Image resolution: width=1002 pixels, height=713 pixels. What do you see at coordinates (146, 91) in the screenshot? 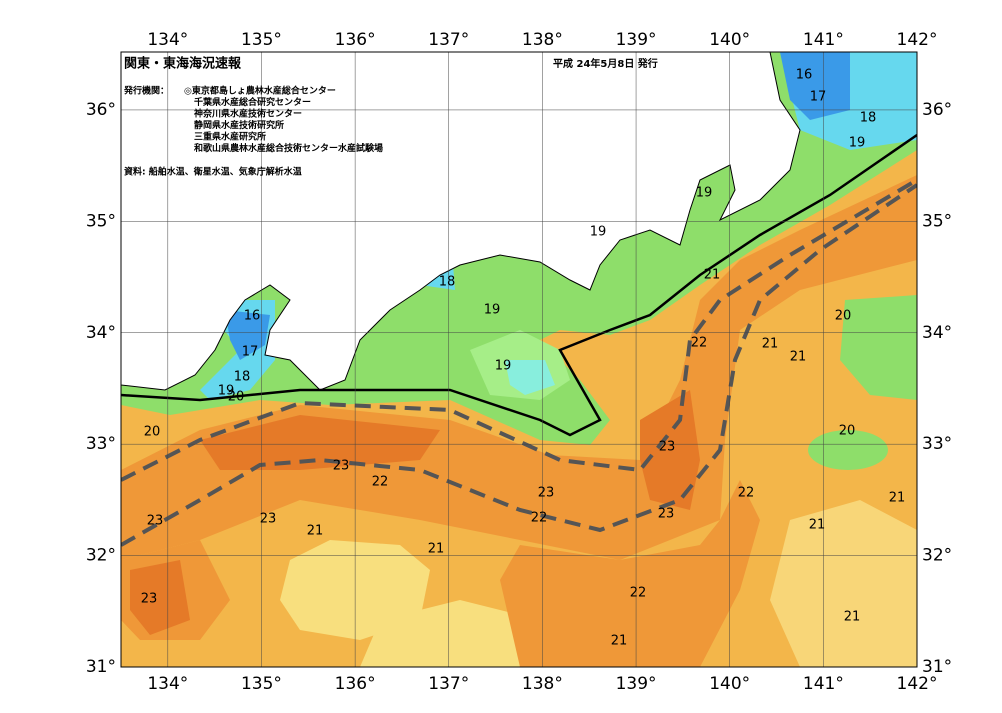
I see `issuer-label: 発行機関：` at bounding box center [146, 91].